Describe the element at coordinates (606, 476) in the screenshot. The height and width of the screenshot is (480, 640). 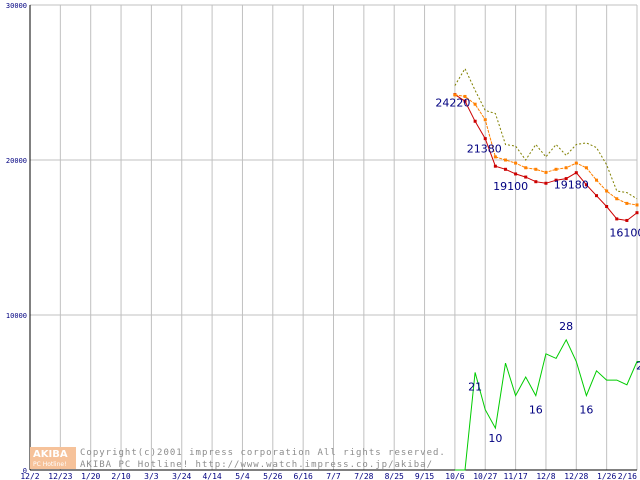
I see `x-tick-label: 1/26` at that location.